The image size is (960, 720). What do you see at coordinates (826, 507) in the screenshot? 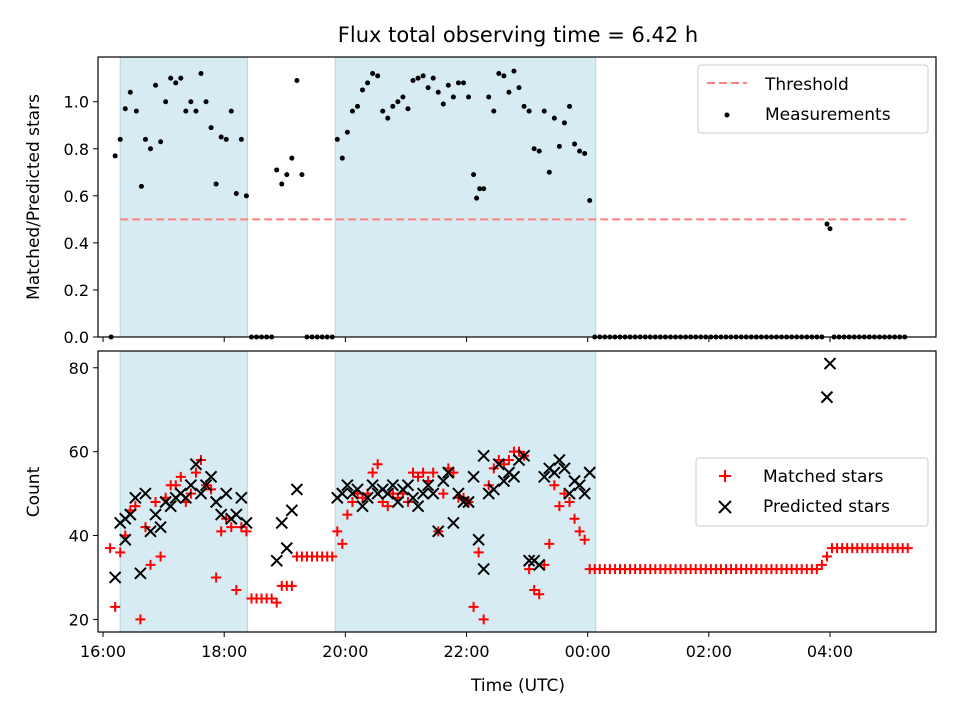
I see `legend-predicted-label: Predicted stars` at bounding box center [826, 507].